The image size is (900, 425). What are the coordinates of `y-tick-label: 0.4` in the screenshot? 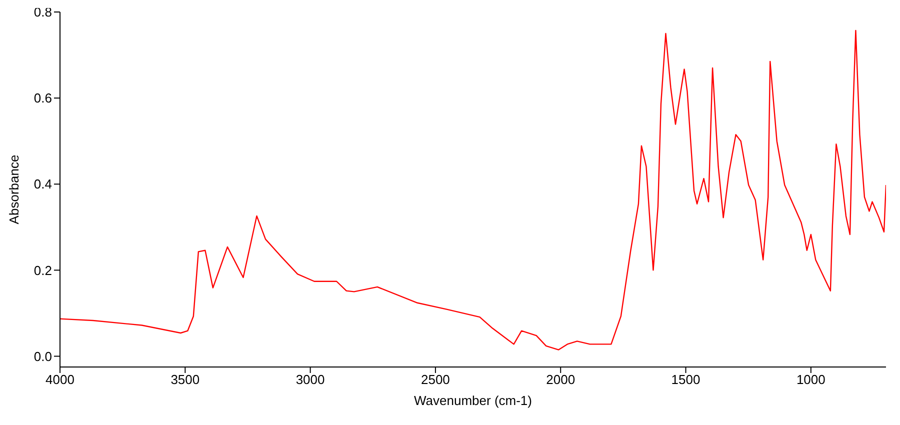 It's located at (43, 184).